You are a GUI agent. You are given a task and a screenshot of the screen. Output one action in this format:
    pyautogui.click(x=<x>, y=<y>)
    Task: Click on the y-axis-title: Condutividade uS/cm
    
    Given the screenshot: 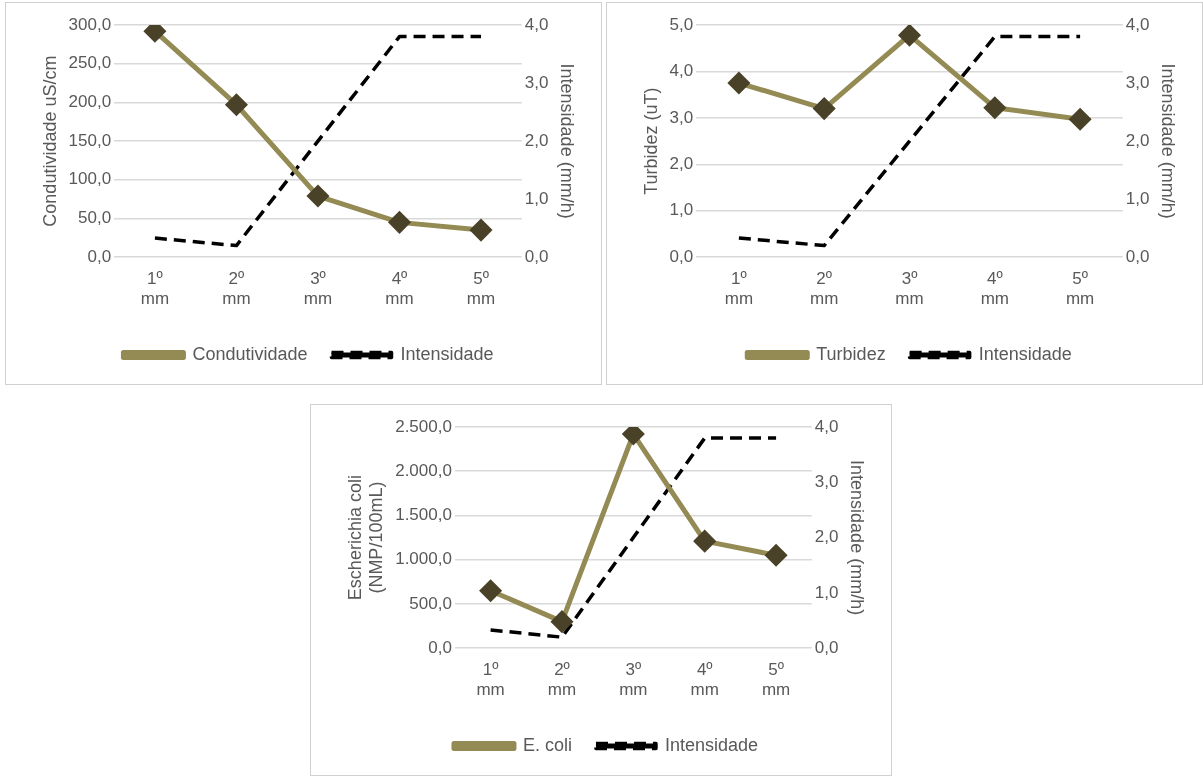 What is the action you would take?
    pyautogui.click(x=49, y=141)
    